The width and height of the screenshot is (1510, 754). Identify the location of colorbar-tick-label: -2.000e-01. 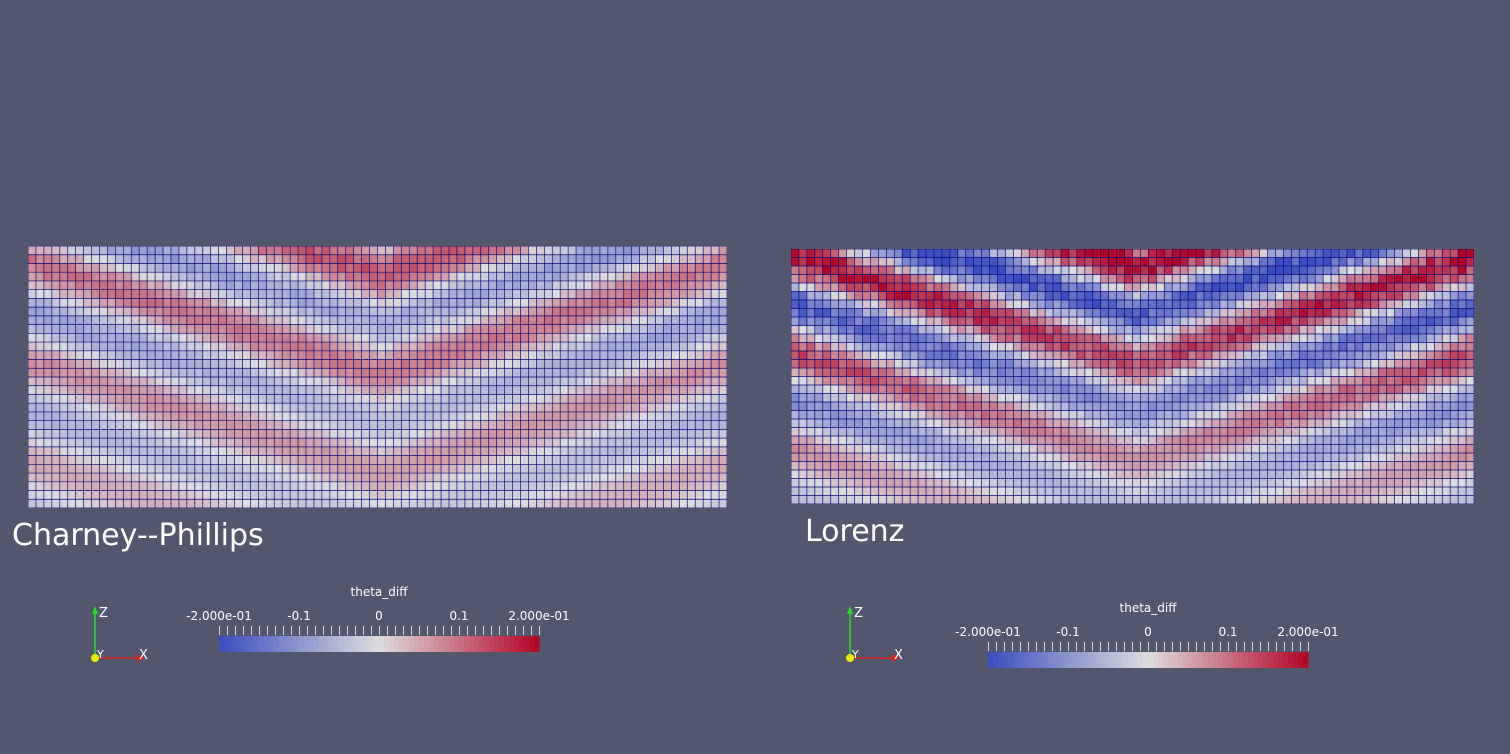
(219, 616).